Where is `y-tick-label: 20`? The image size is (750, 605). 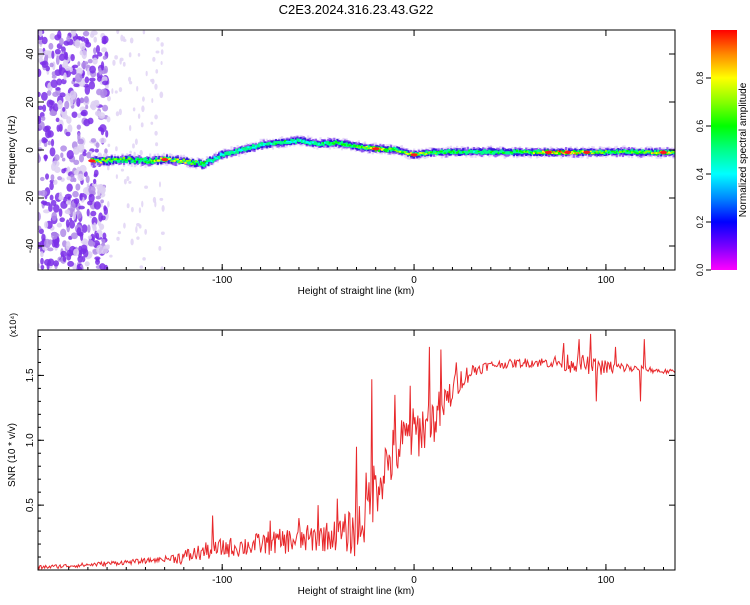
y-tick-label: 20 is located at coordinates (30, 102).